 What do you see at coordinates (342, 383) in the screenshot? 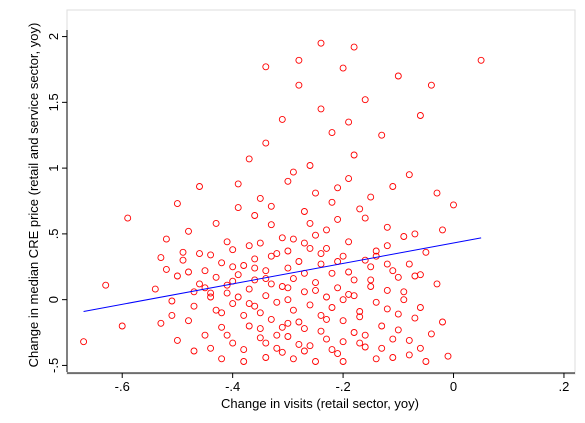
I see `x-axis-ticks: -.6 -.4 -.2 0 .2` at bounding box center [342, 383].